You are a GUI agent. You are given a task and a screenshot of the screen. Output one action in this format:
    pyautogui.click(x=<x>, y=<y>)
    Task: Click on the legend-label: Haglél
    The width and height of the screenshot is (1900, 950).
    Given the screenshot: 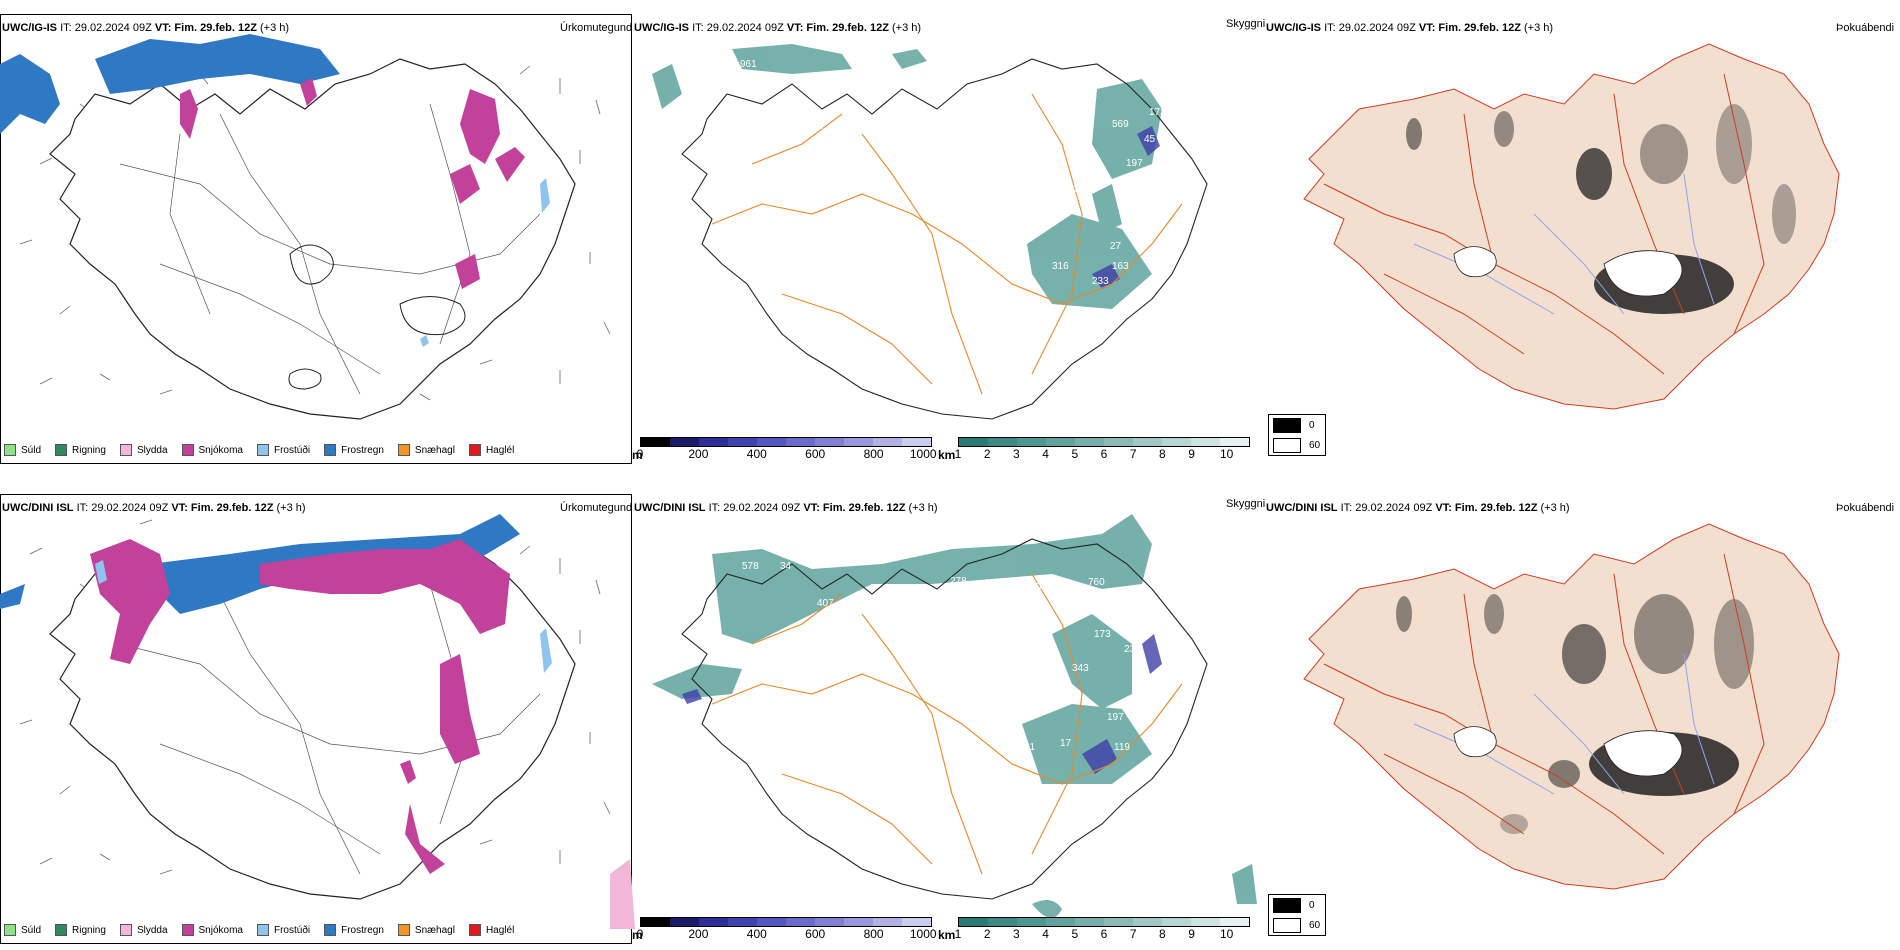 What is the action you would take?
    pyautogui.click(x=500, y=930)
    